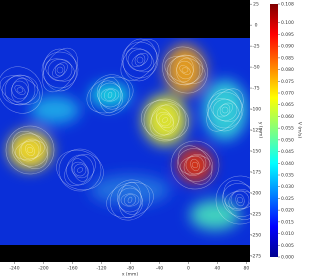 The width and height of the screenshot is (320, 278). Describe the element at coordinates (287, 211) in the screenshot. I see `colorbar-tick-label: 0.020` at that location.